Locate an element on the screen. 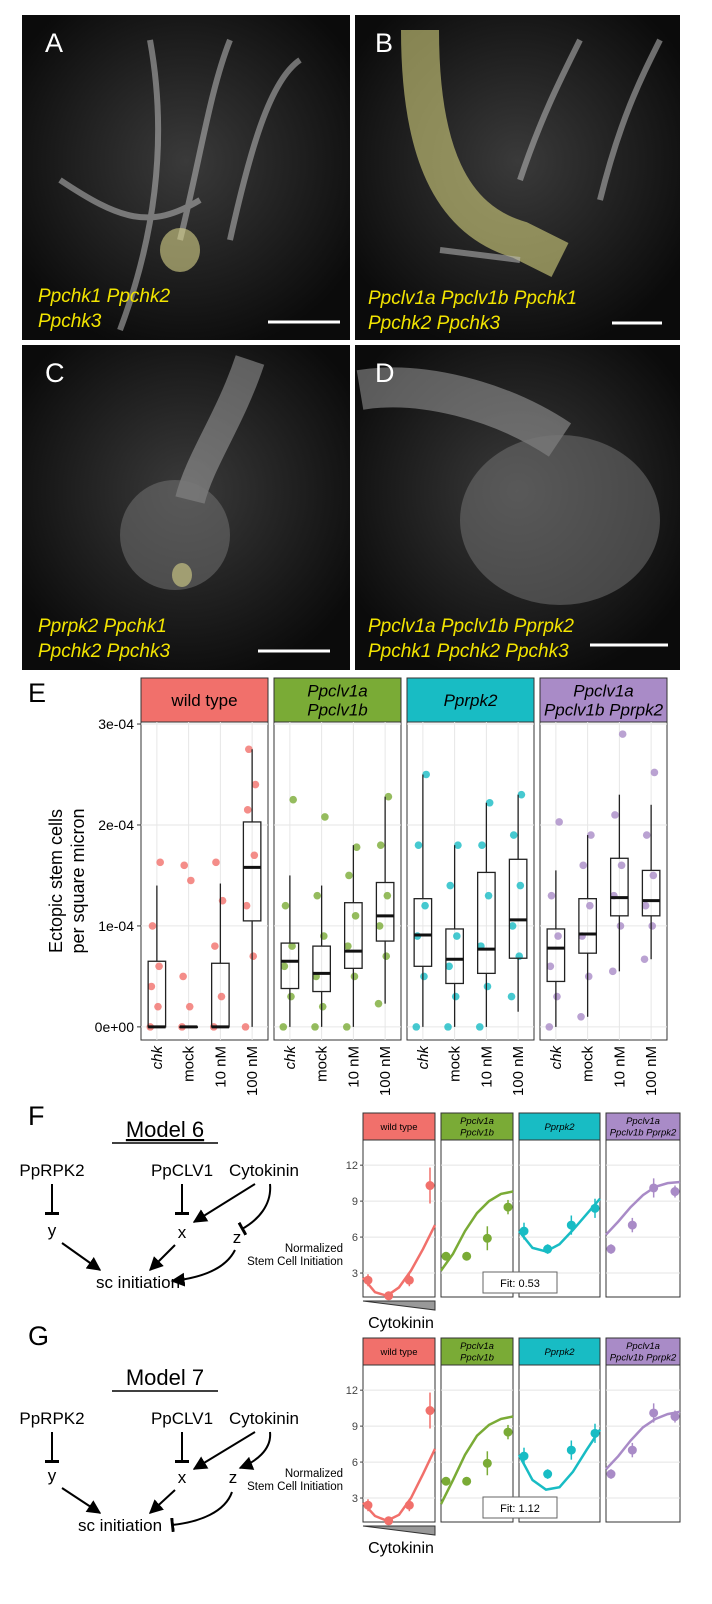  micrograph-b is located at coordinates (517, 177).